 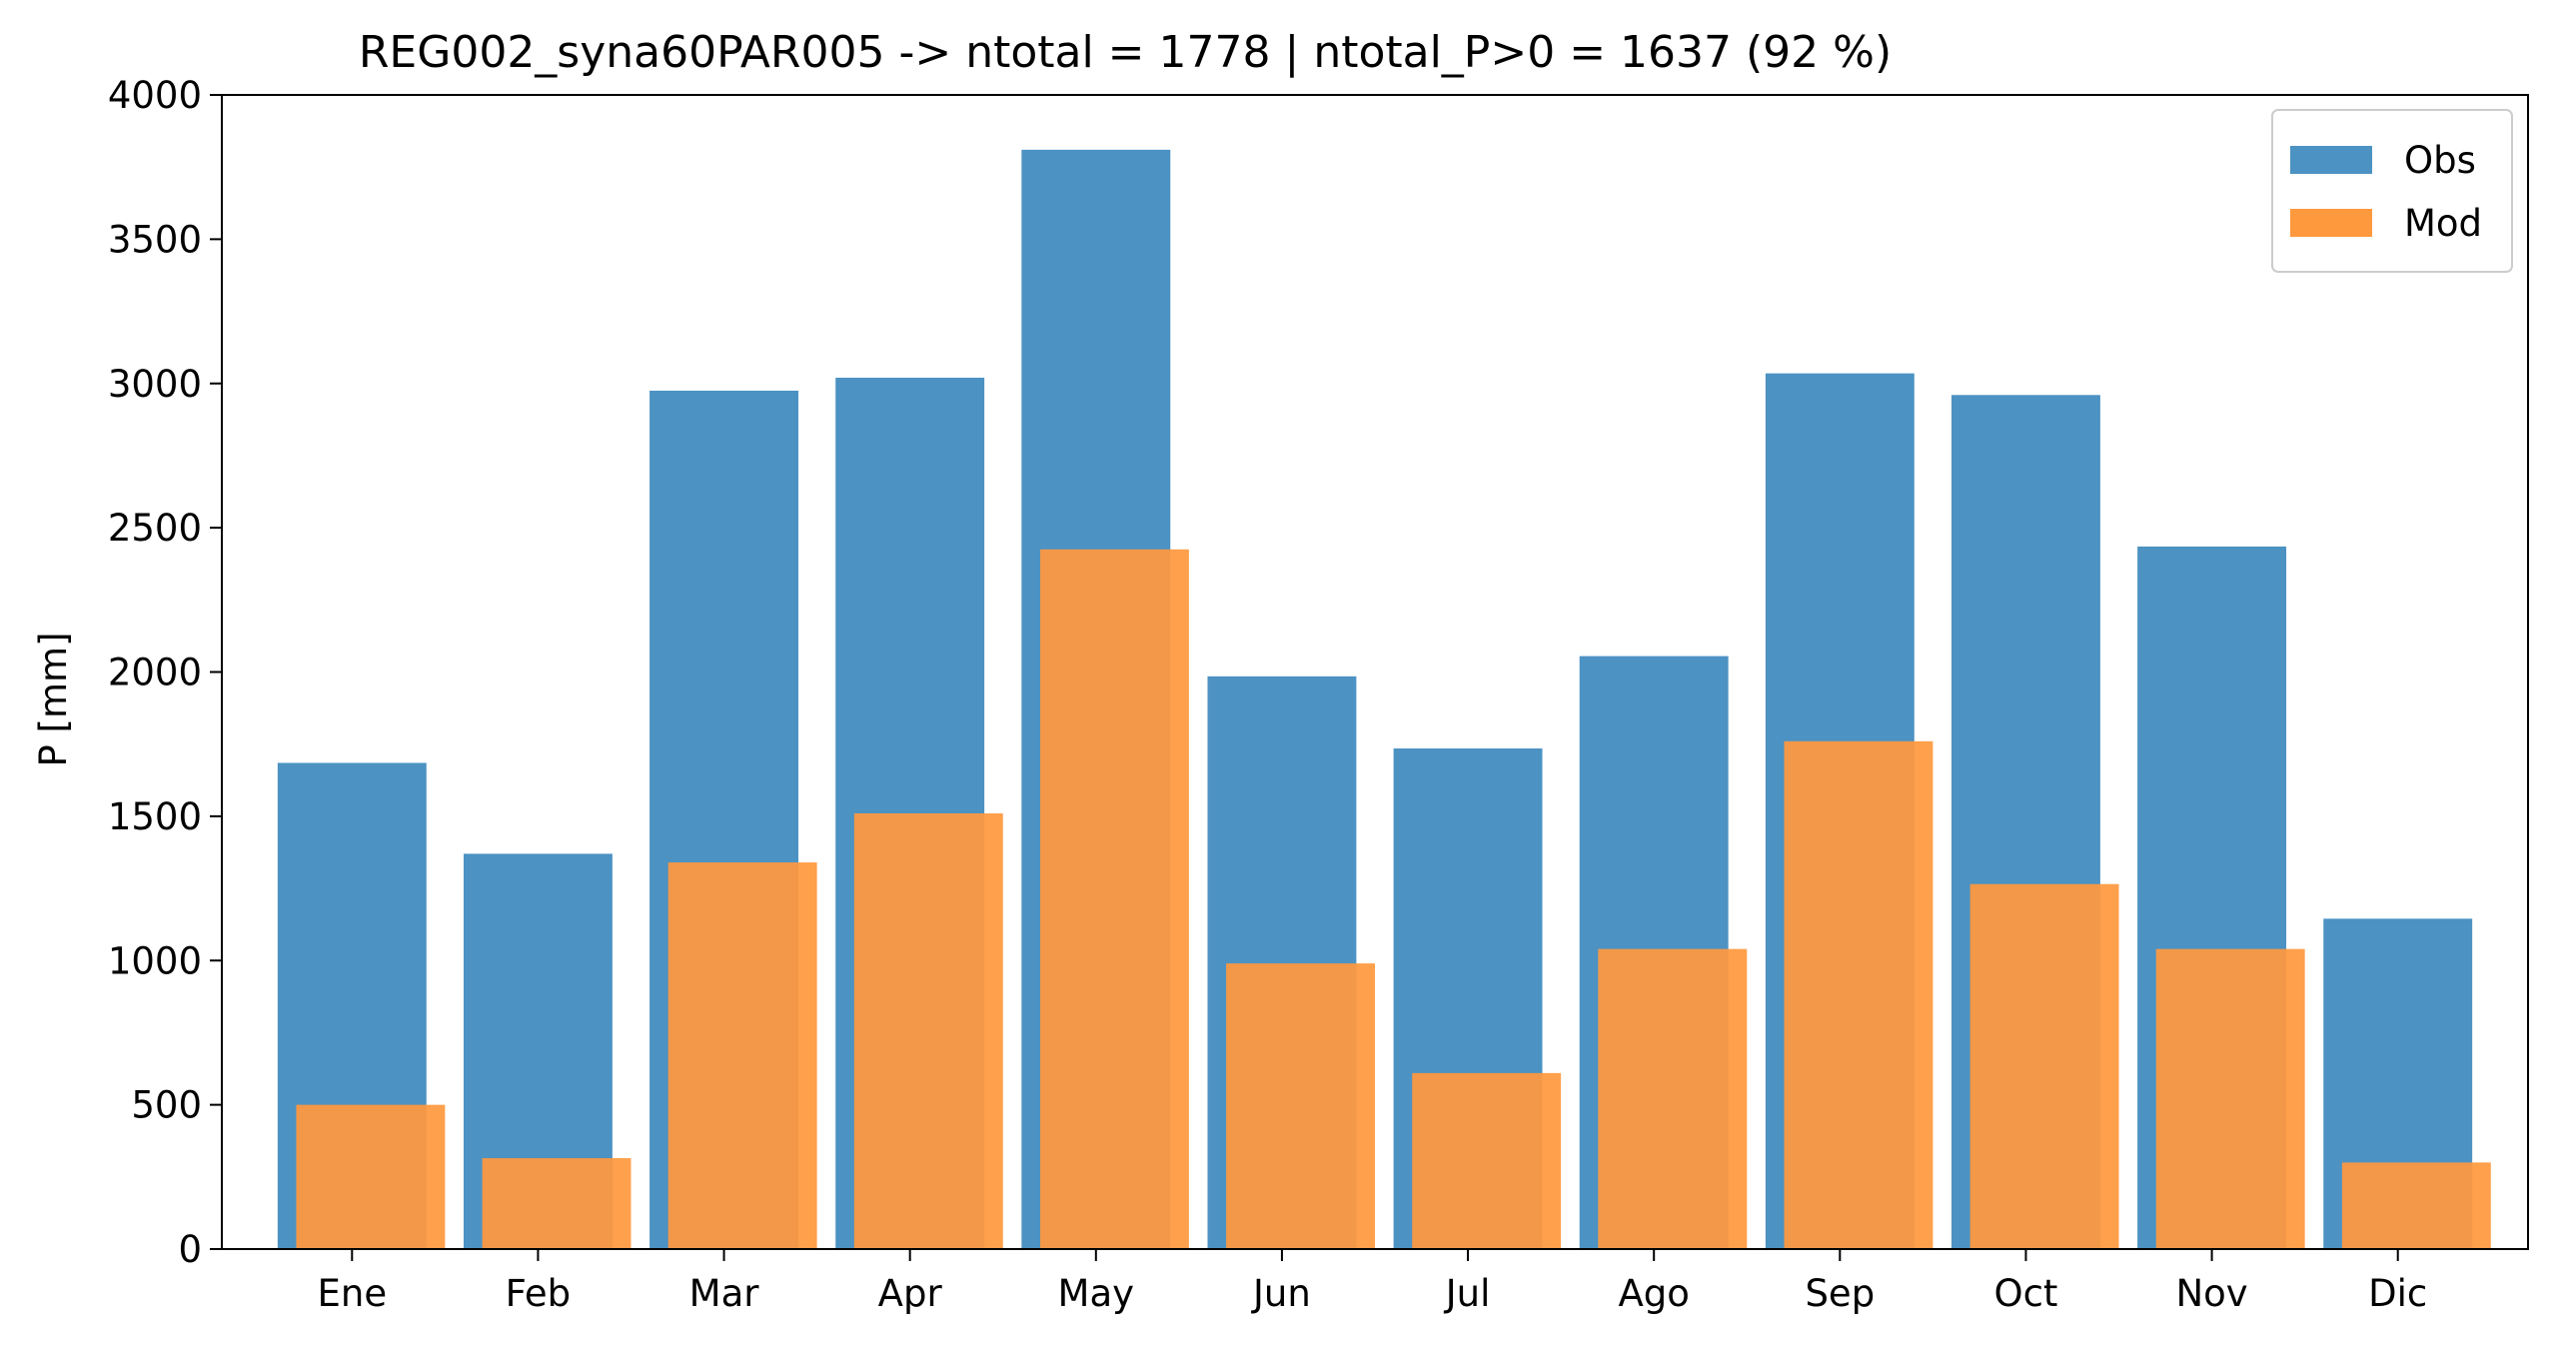 What do you see at coordinates (2230, 1098) in the screenshot?
I see `bar-mod-nov` at bounding box center [2230, 1098].